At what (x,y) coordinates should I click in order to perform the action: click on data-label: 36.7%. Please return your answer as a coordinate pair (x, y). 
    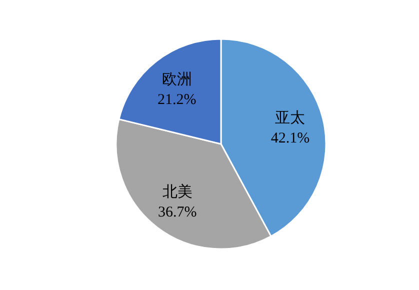
    Looking at the image, I should click on (177, 212).